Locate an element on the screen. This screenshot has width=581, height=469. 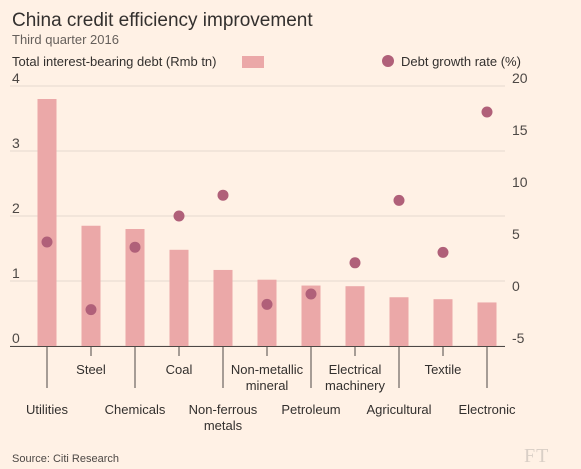
right-tick-label: 0 is located at coordinates (516, 286).